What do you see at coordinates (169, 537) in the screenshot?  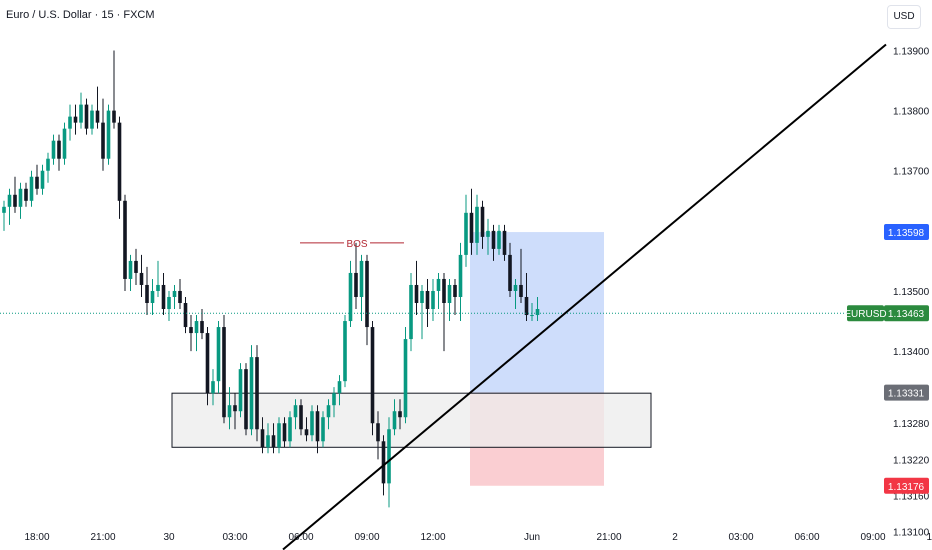 I see `x-tick-label: 30` at bounding box center [169, 537].